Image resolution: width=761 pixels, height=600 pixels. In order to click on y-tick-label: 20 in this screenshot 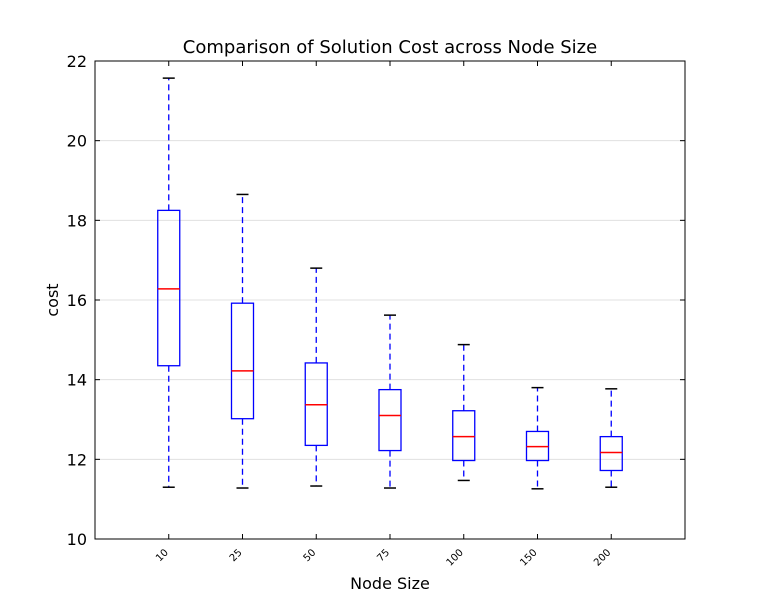, I will do `click(77, 141)`.